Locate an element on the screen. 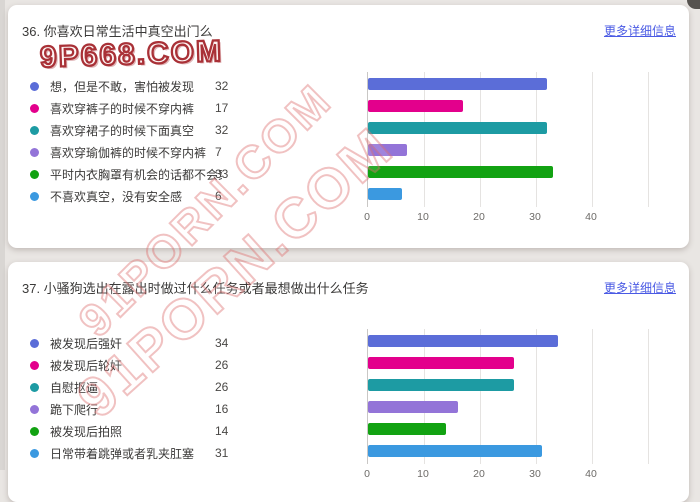 The width and height of the screenshot is (700, 502). option-count: 31 is located at coordinates (222, 453).